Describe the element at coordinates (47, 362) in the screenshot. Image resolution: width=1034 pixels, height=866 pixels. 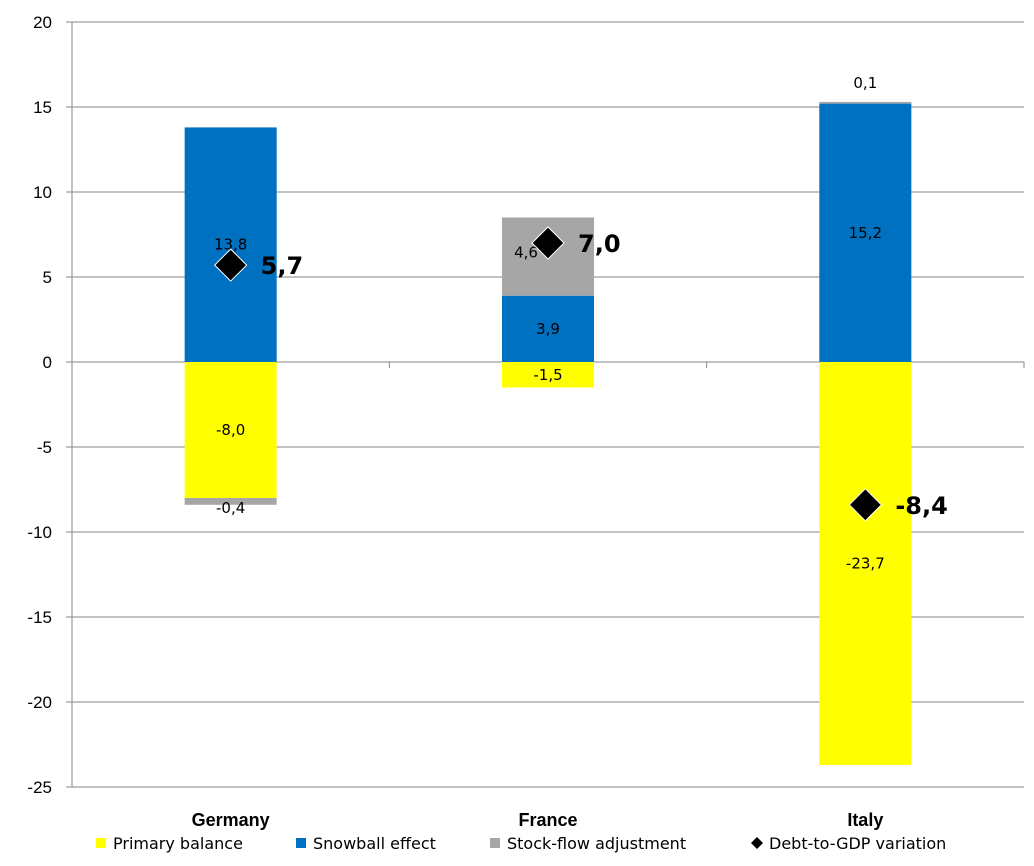
I see `y-tick-label: 0` at that location.